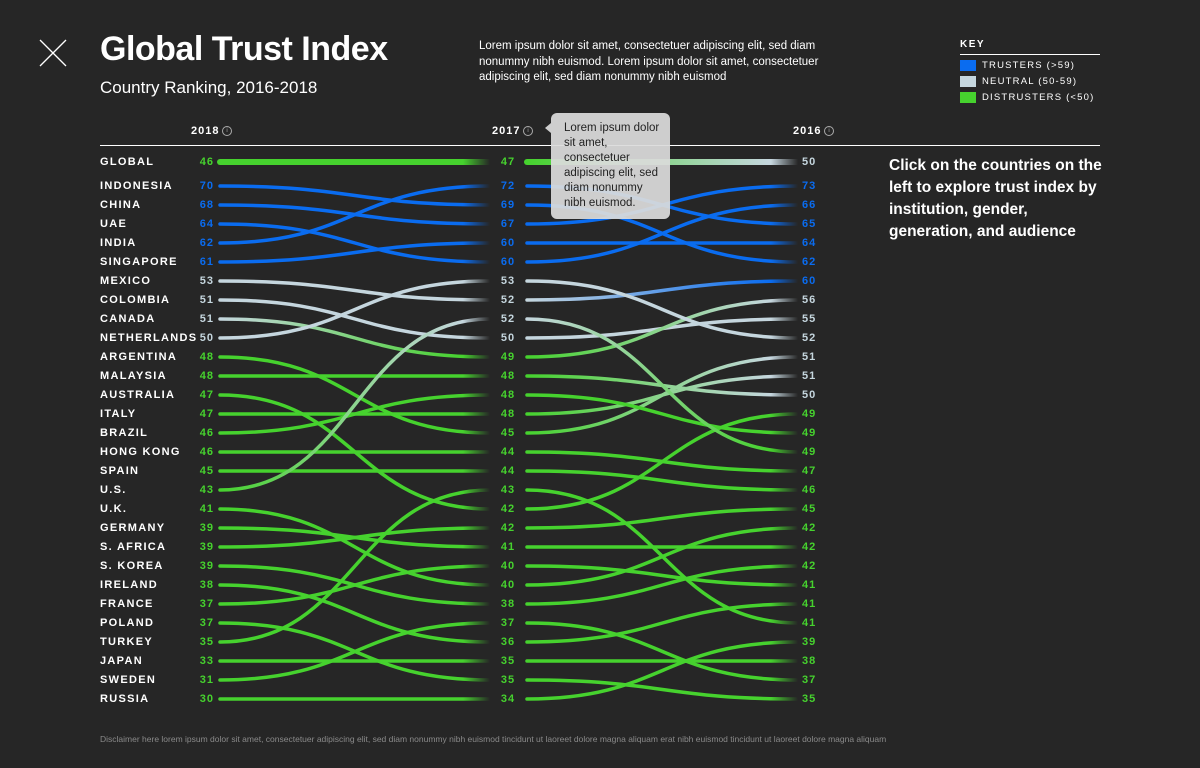 The image size is (1200, 768). I want to click on country-china: CHINA, so click(121, 205).